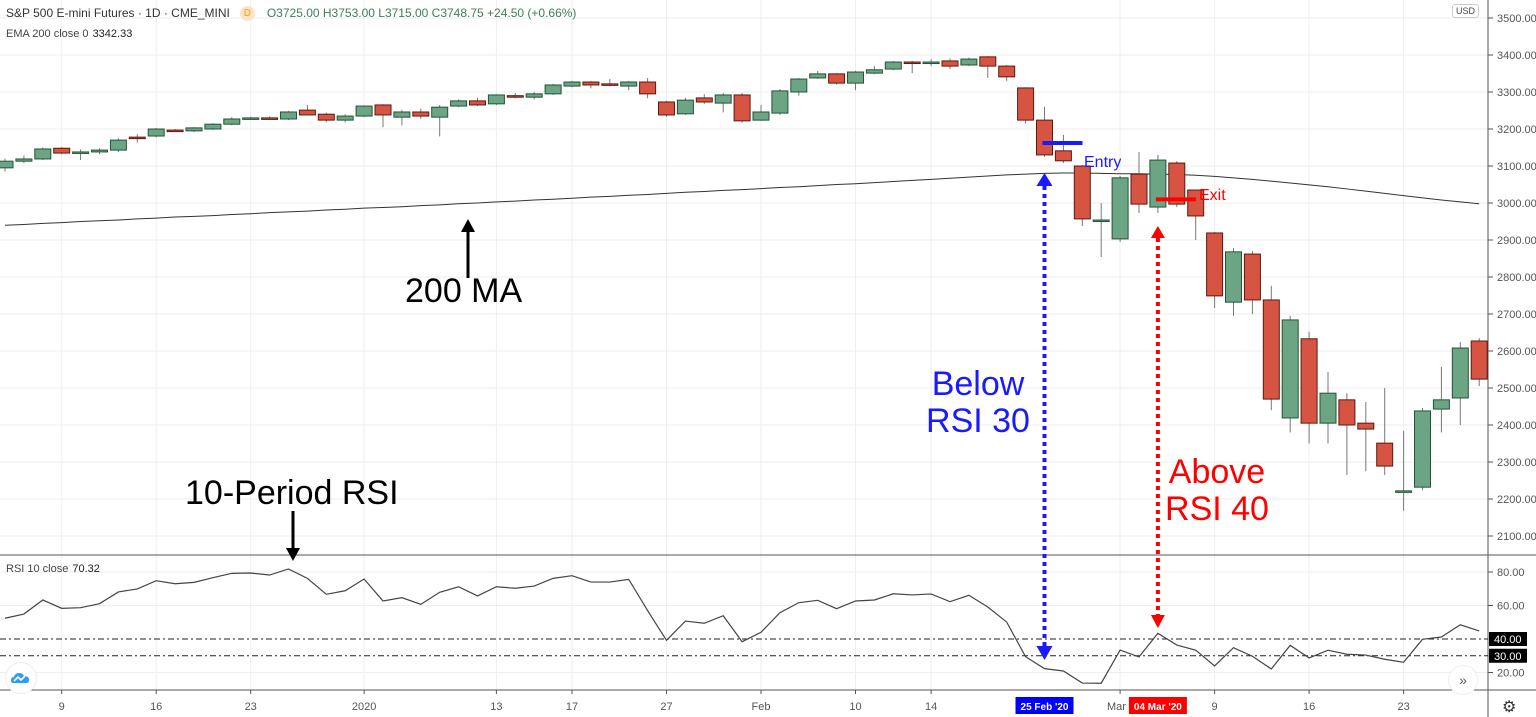  What do you see at coordinates (1516, 130) in the screenshot?
I see `price-tick-label: 3200.00` at bounding box center [1516, 130].